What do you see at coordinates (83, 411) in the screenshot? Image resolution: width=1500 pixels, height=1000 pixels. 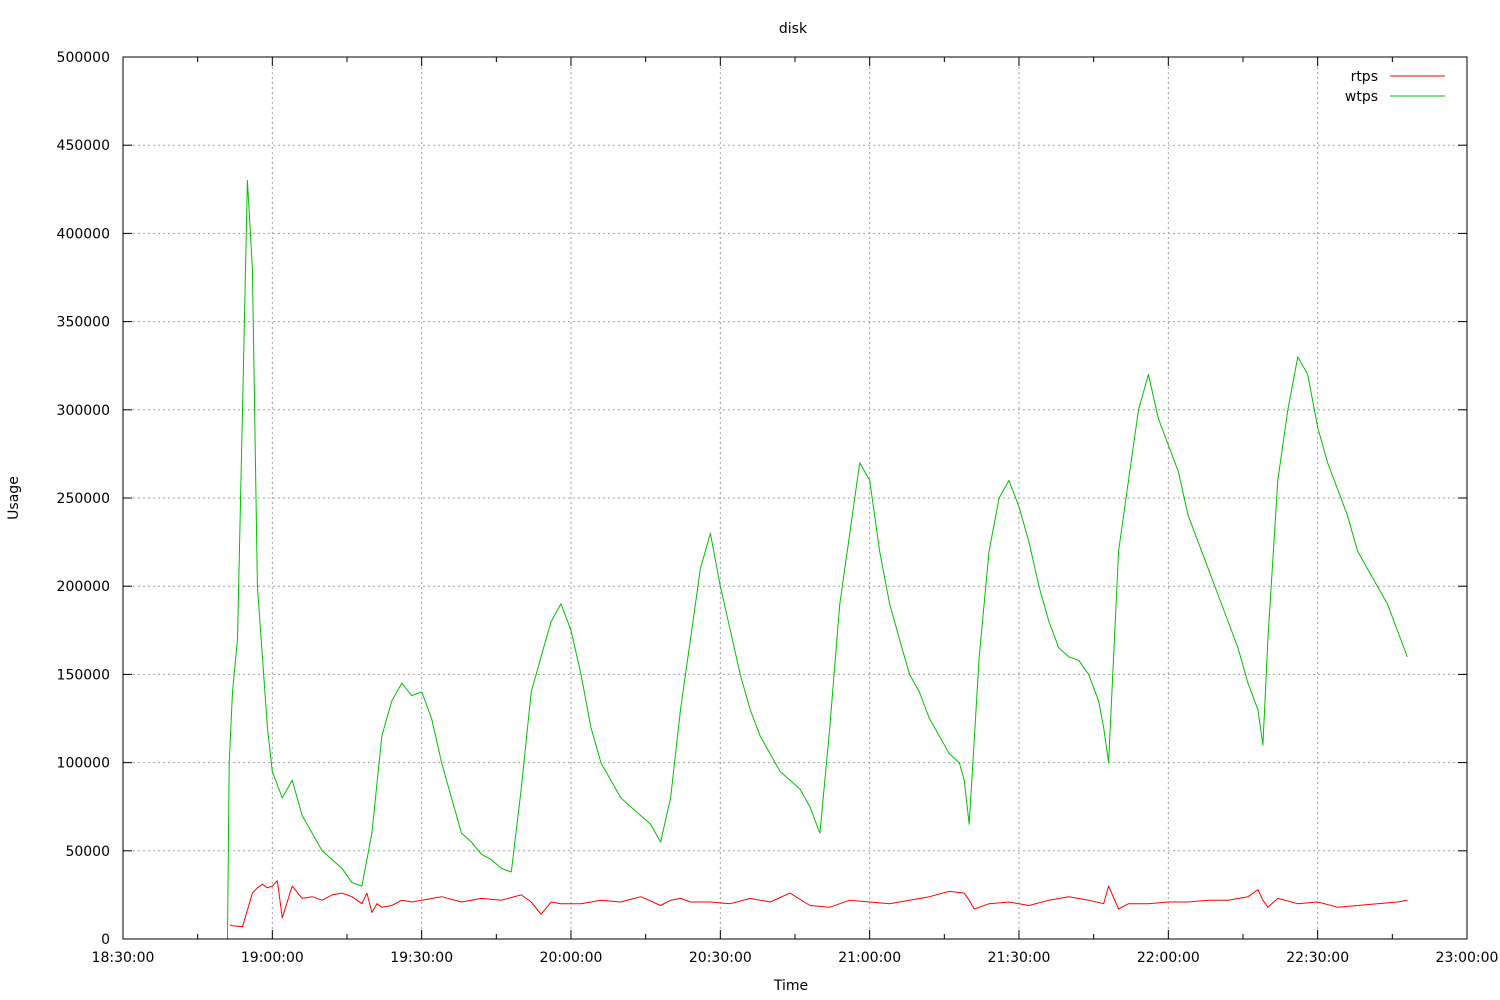 I see `y-tick-label: 300000` at bounding box center [83, 411].